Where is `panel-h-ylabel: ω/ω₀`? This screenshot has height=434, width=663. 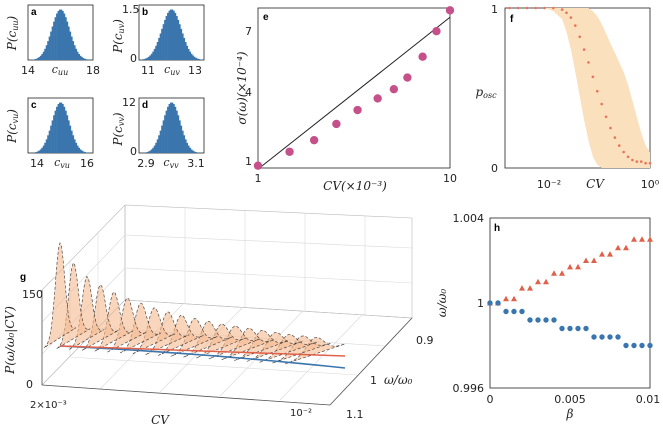
panel-h-ylabel: ω/ω₀ is located at coordinates (442, 303).